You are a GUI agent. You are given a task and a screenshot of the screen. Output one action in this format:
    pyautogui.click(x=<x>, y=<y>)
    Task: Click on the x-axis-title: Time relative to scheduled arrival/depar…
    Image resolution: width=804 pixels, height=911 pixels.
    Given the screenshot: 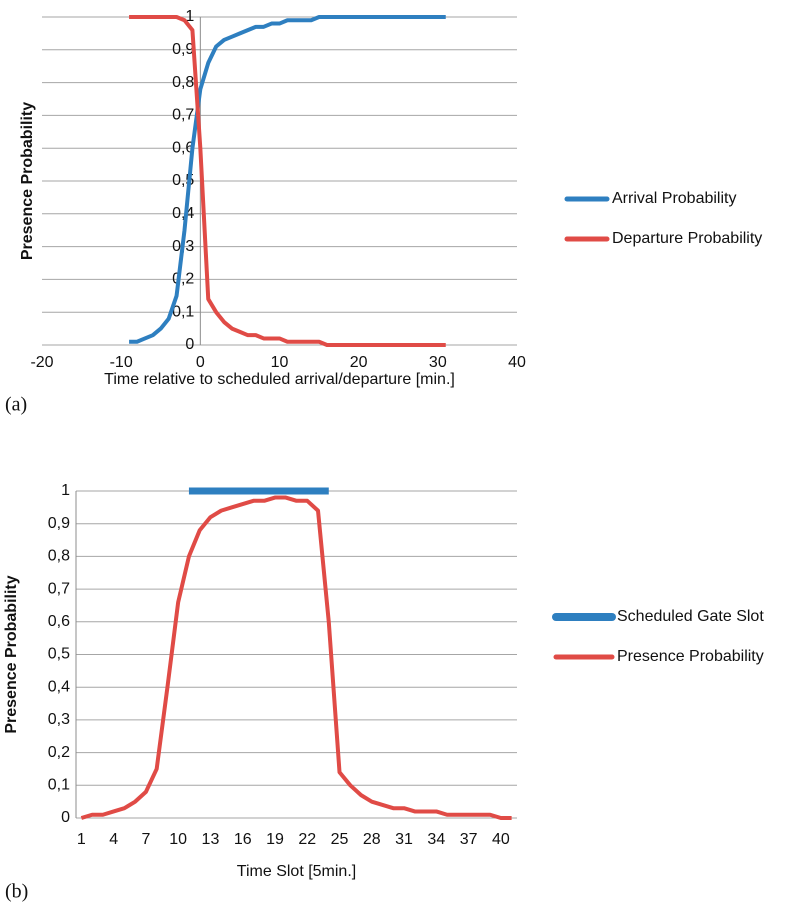 What is the action you would take?
    pyautogui.click(x=279, y=379)
    